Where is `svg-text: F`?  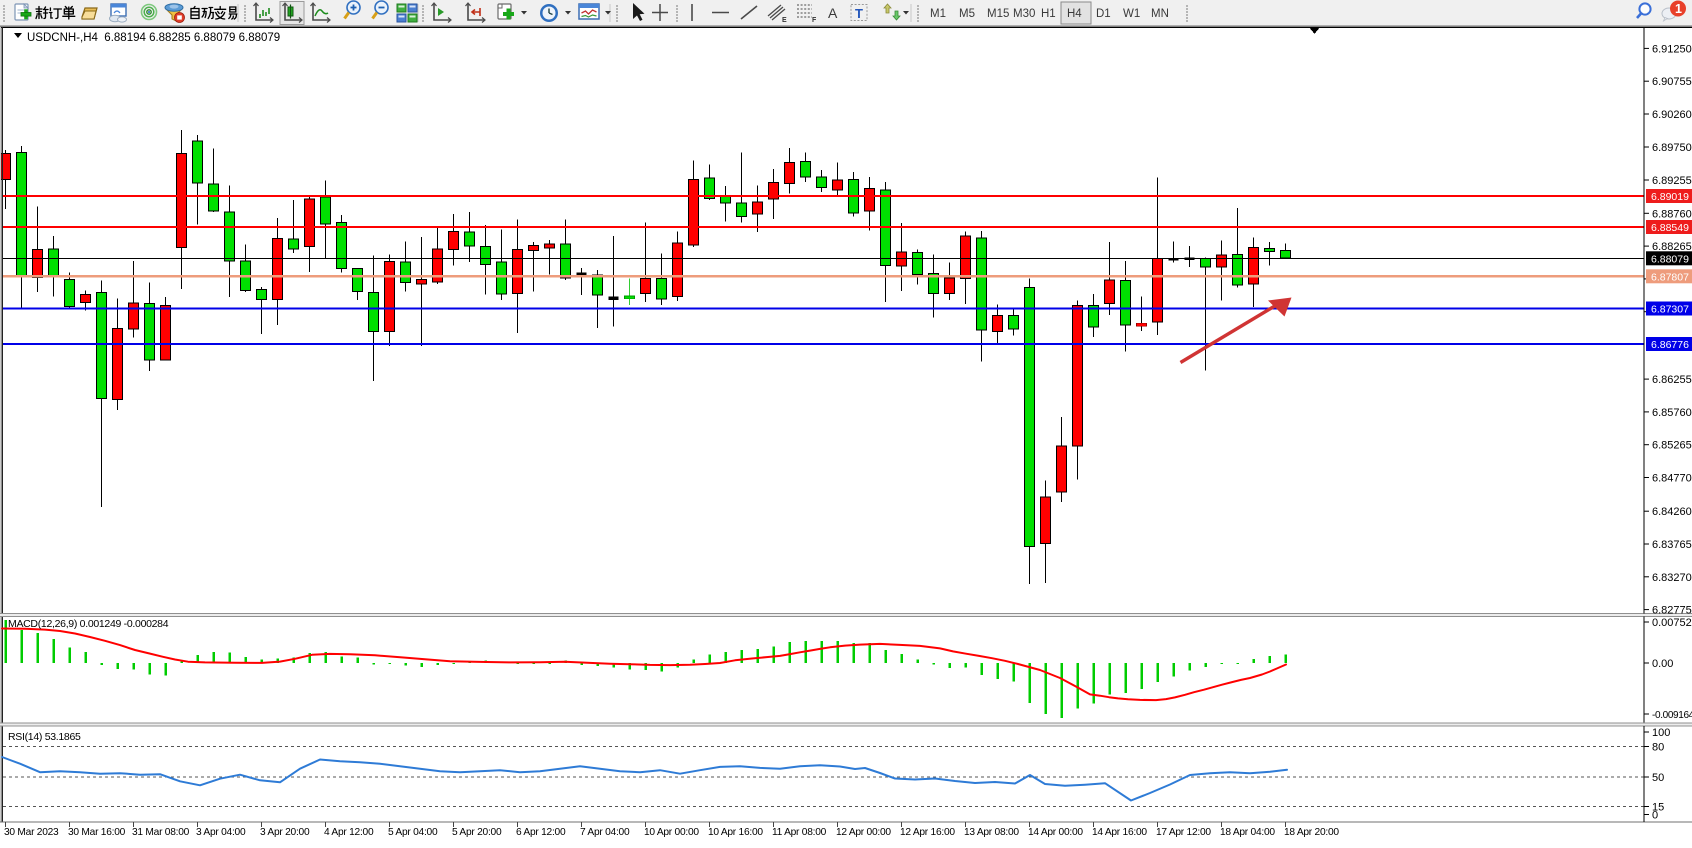
svg-text: F is located at coordinates (814, 20).